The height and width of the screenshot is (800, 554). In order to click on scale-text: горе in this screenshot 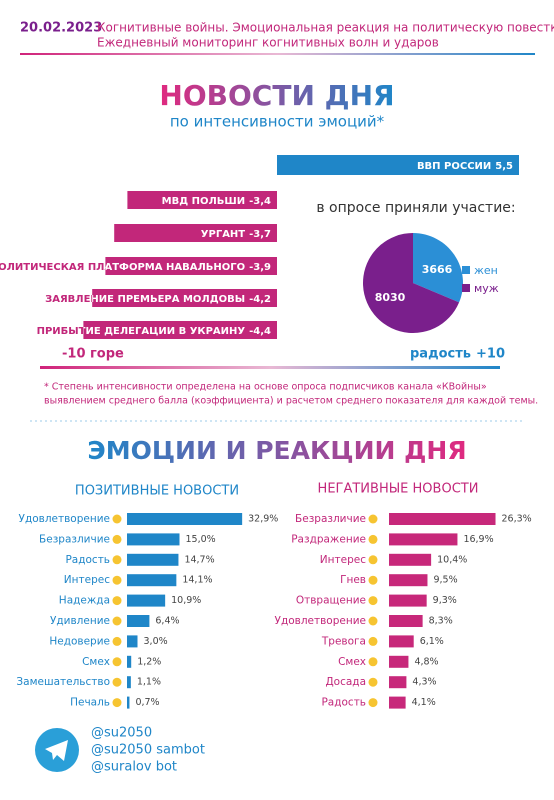, I will do `click(107, 354)`.